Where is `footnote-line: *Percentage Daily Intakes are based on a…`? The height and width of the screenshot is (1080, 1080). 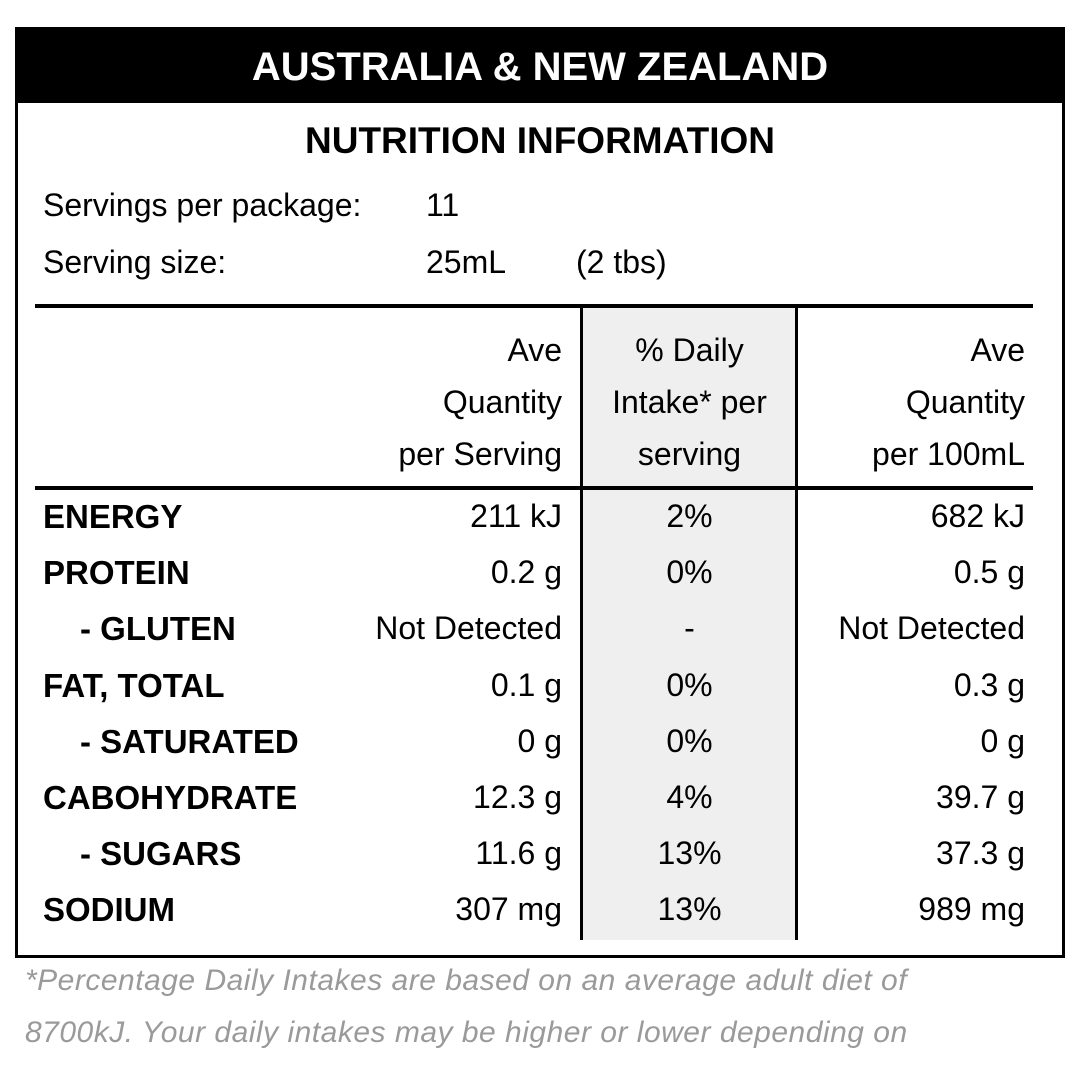
footnote-line: *Percentage Daily Intakes are based on a… is located at coordinates (466, 980).